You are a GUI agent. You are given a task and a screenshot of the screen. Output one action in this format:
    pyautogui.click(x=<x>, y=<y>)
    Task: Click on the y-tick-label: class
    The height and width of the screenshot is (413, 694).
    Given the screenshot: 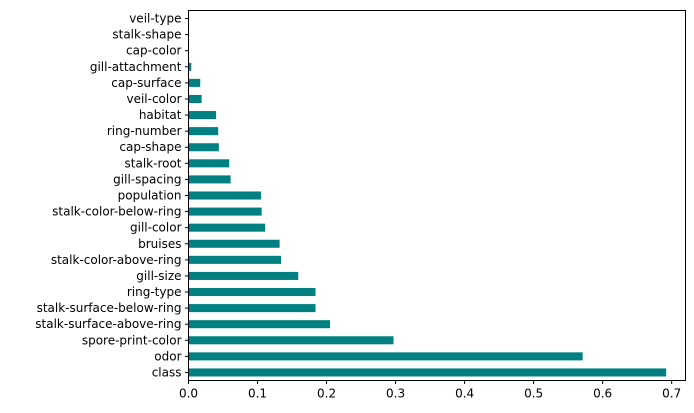 What is the action you would take?
    pyautogui.click(x=167, y=372)
    